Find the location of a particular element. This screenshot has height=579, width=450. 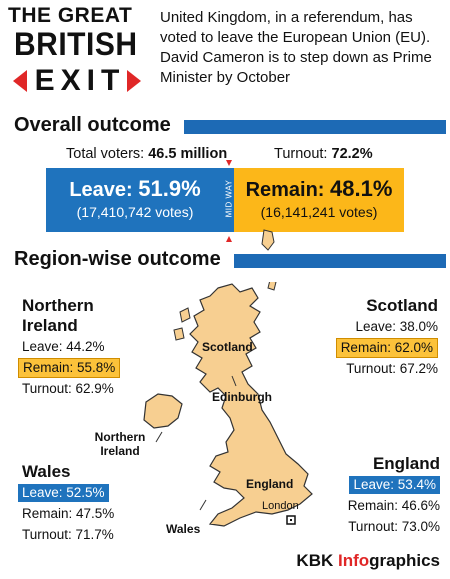

northern-ireland-shape is located at coordinates (163, 411).